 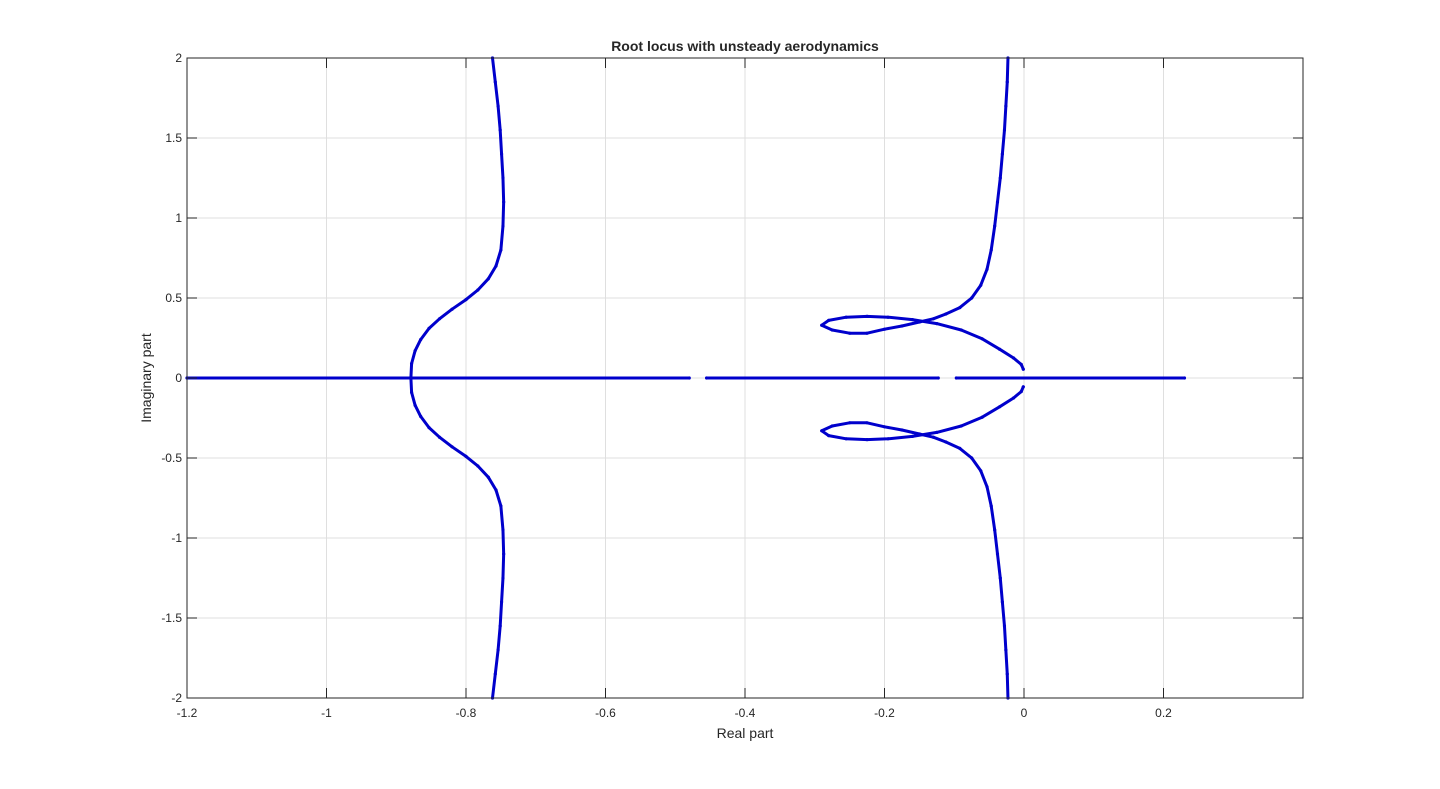 I want to click on x-tick-label: -0.4, so click(x=745, y=713).